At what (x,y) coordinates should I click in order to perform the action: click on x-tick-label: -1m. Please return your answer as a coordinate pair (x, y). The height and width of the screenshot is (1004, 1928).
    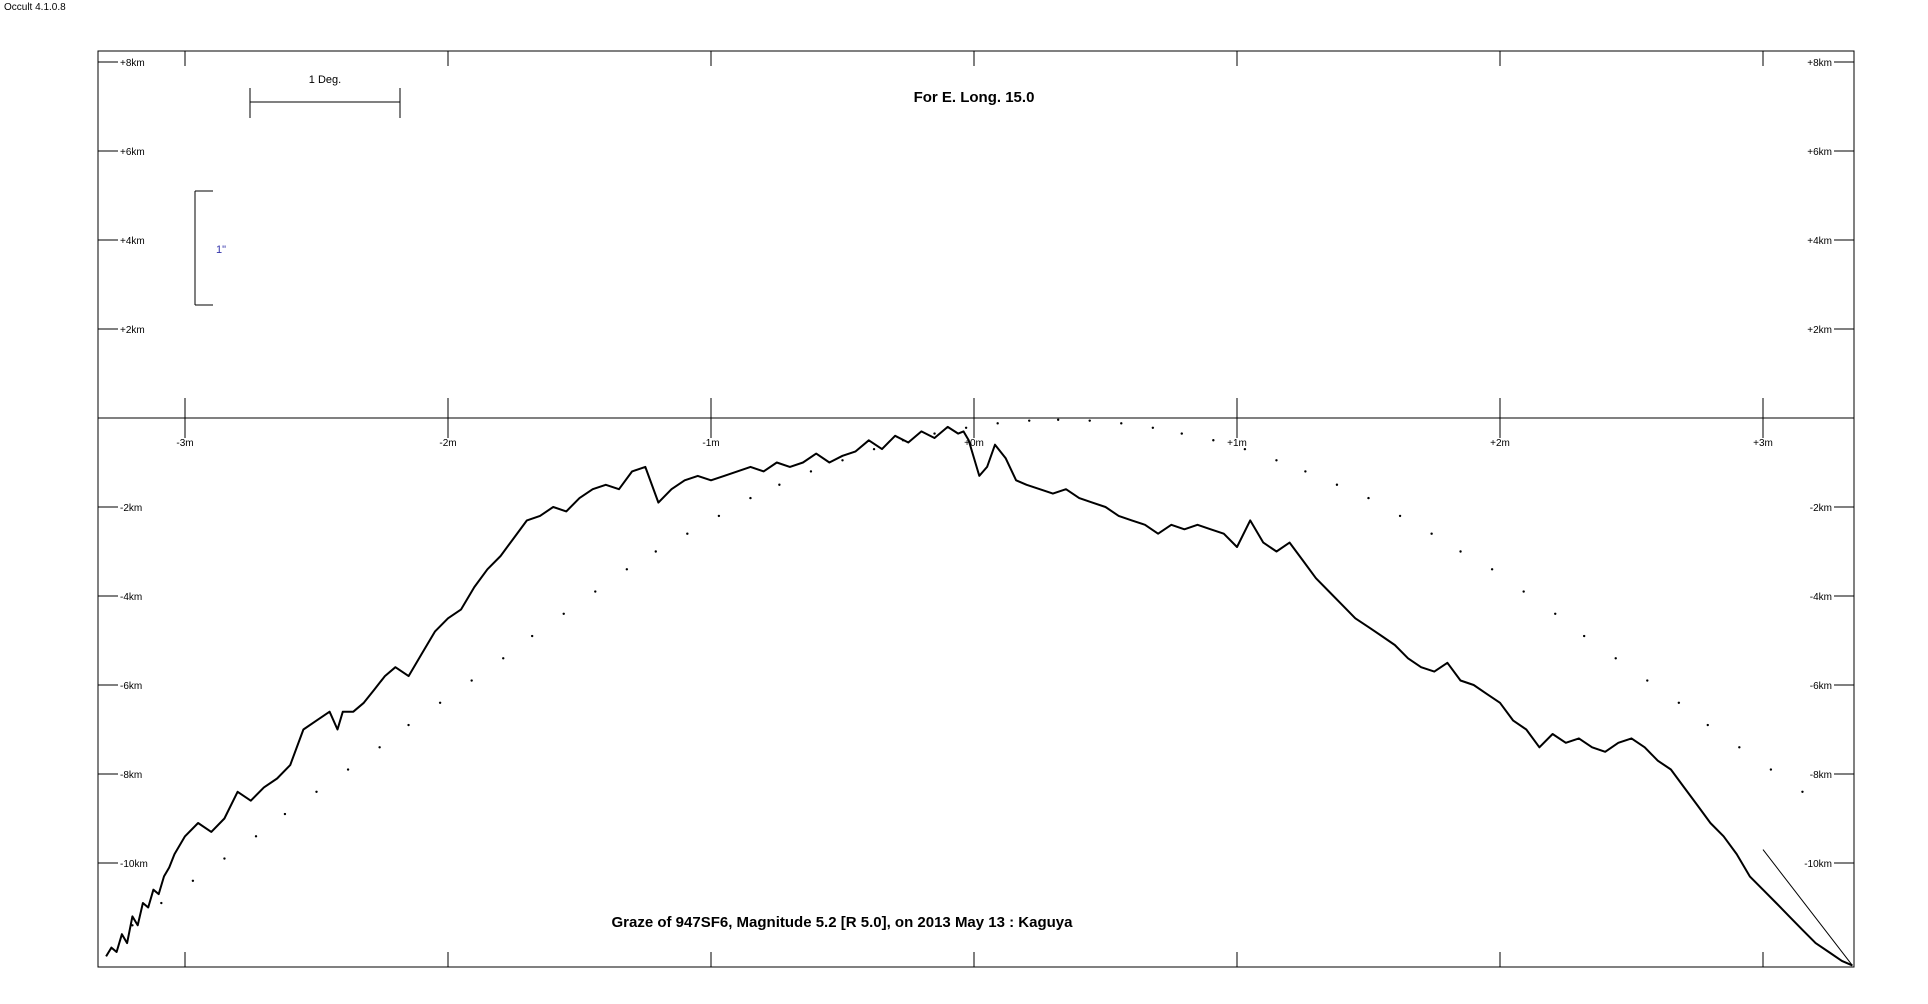
    Looking at the image, I should click on (710, 443).